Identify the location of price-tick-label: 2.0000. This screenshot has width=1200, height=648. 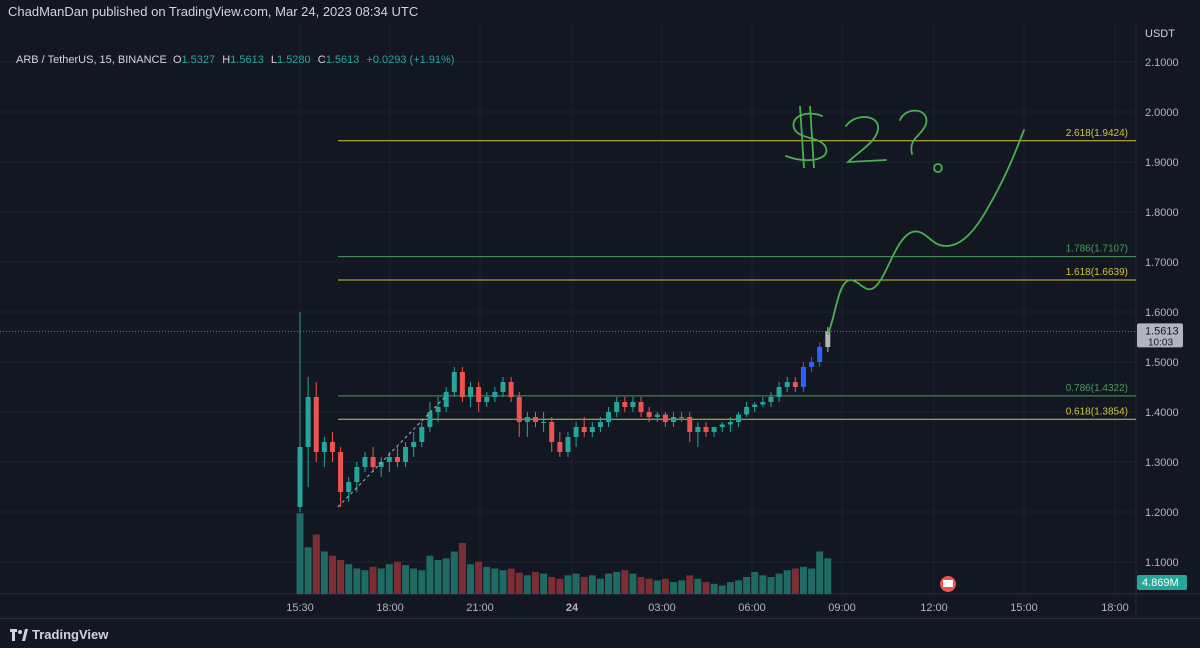
(1162, 113).